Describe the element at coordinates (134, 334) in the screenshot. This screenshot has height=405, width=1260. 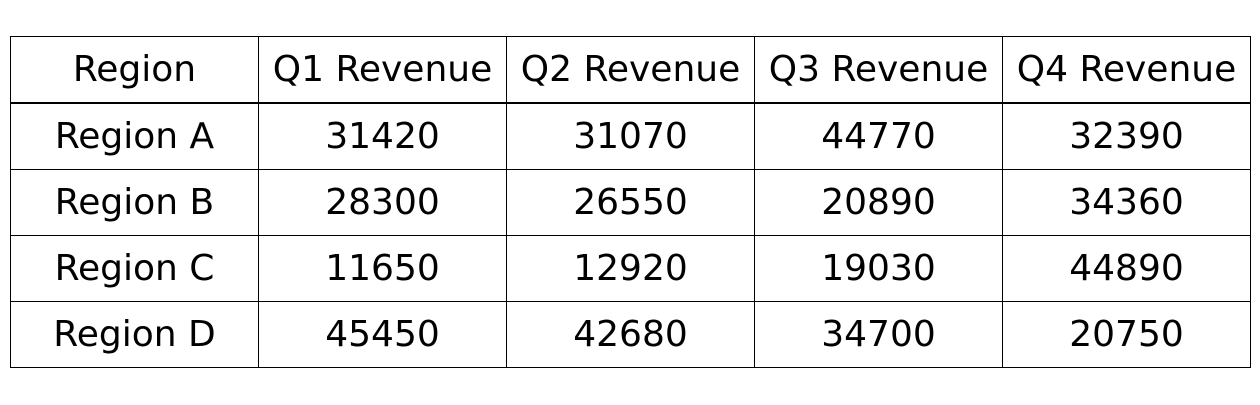
I see `table-cell-region: Region D` at that location.